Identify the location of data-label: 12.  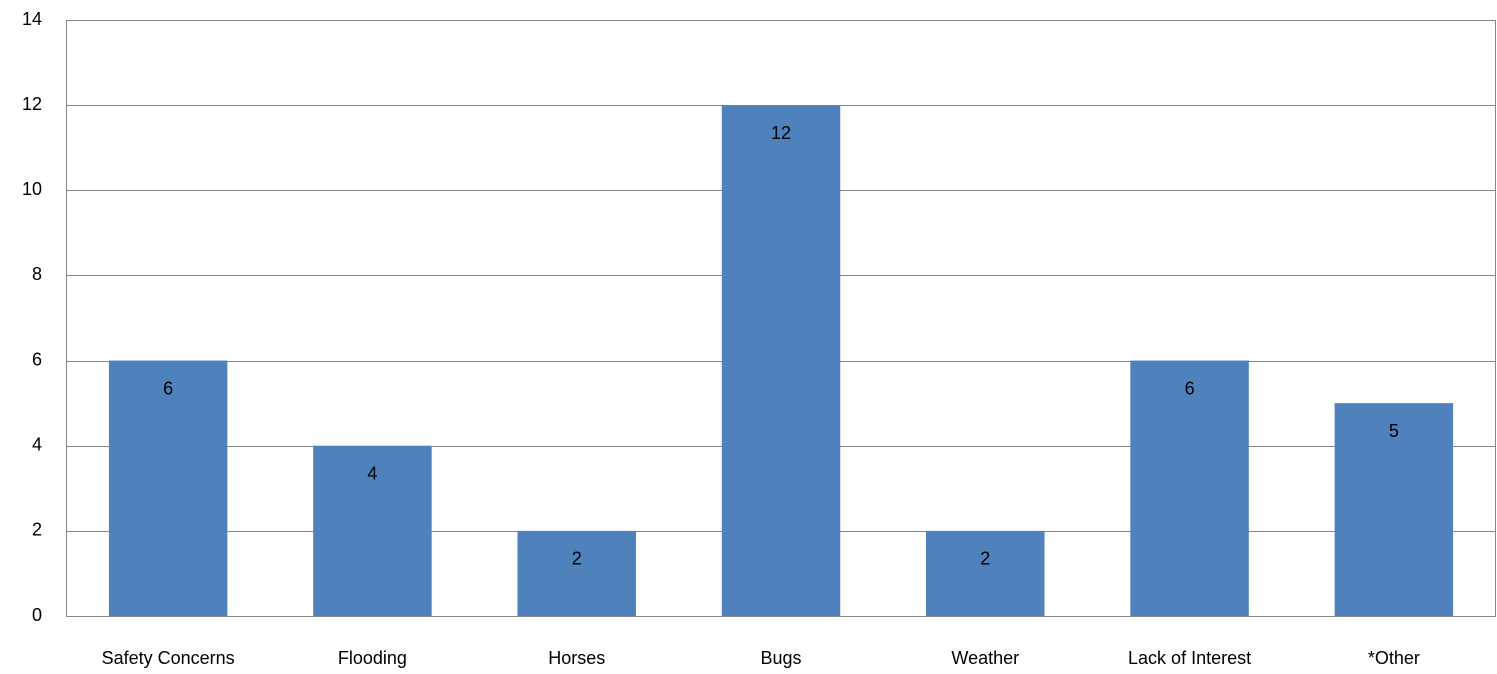
(781, 133).